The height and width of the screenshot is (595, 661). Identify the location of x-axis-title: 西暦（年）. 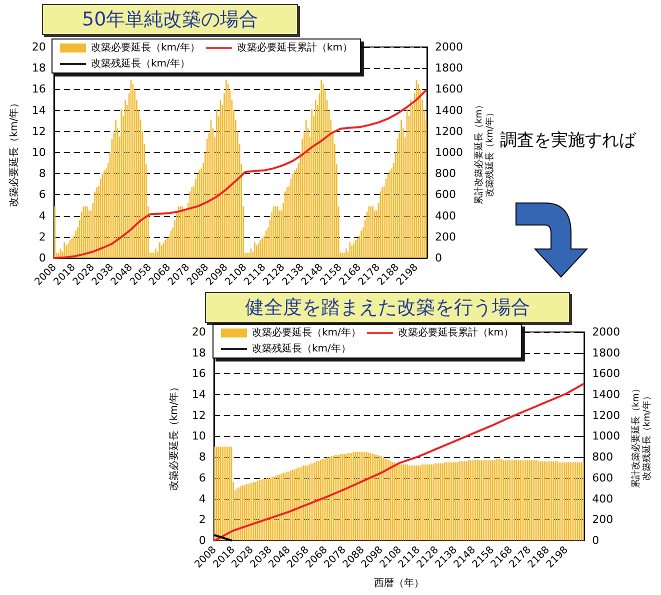
(399, 583).